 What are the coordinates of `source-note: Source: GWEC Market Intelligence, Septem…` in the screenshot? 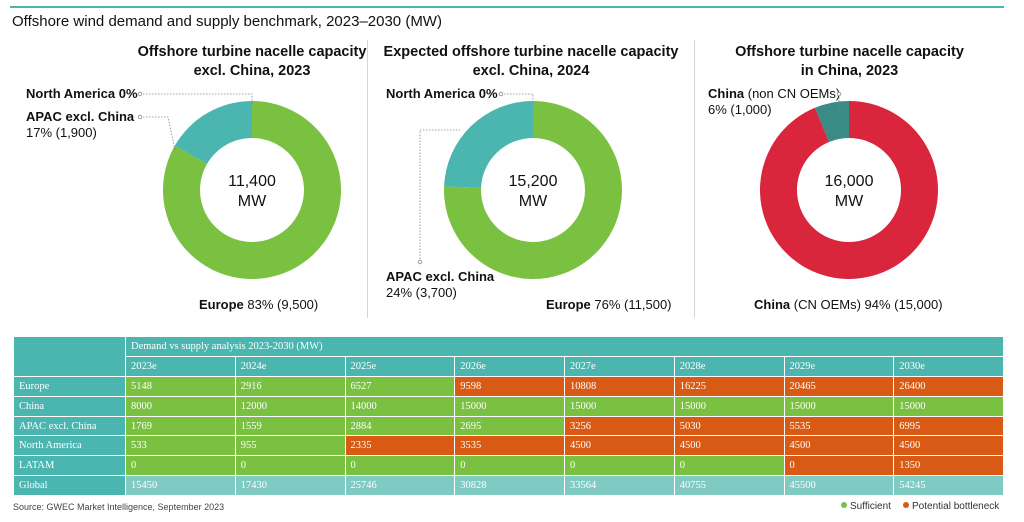 It's located at (119, 507).